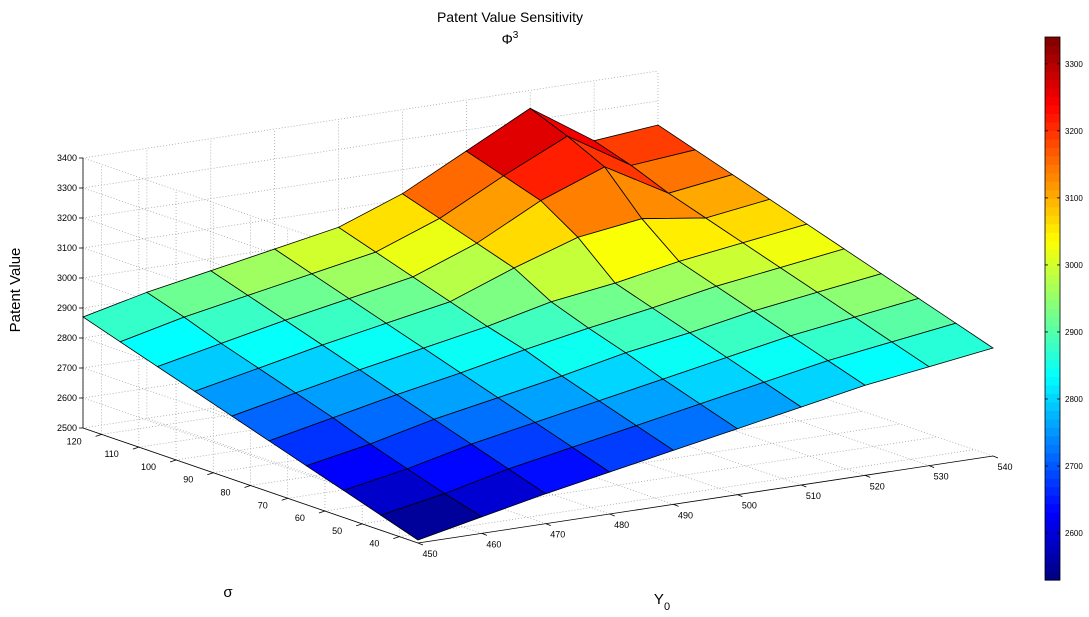  What do you see at coordinates (67, 338) in the screenshot?
I see `z-tick-label: 2800` at bounding box center [67, 338].